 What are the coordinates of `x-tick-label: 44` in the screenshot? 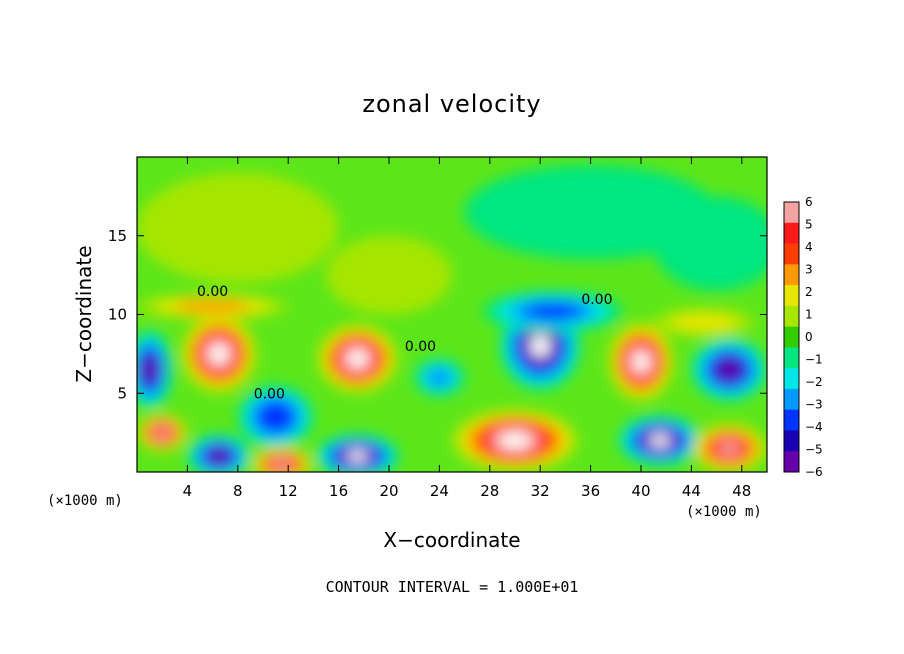 It's located at (691, 491).